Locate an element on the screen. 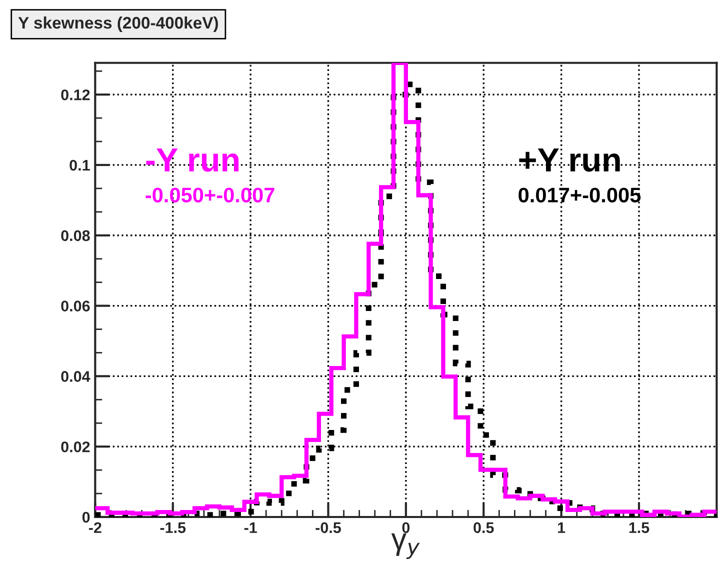  annotation: -0.050+-0.007 is located at coordinates (210, 195).